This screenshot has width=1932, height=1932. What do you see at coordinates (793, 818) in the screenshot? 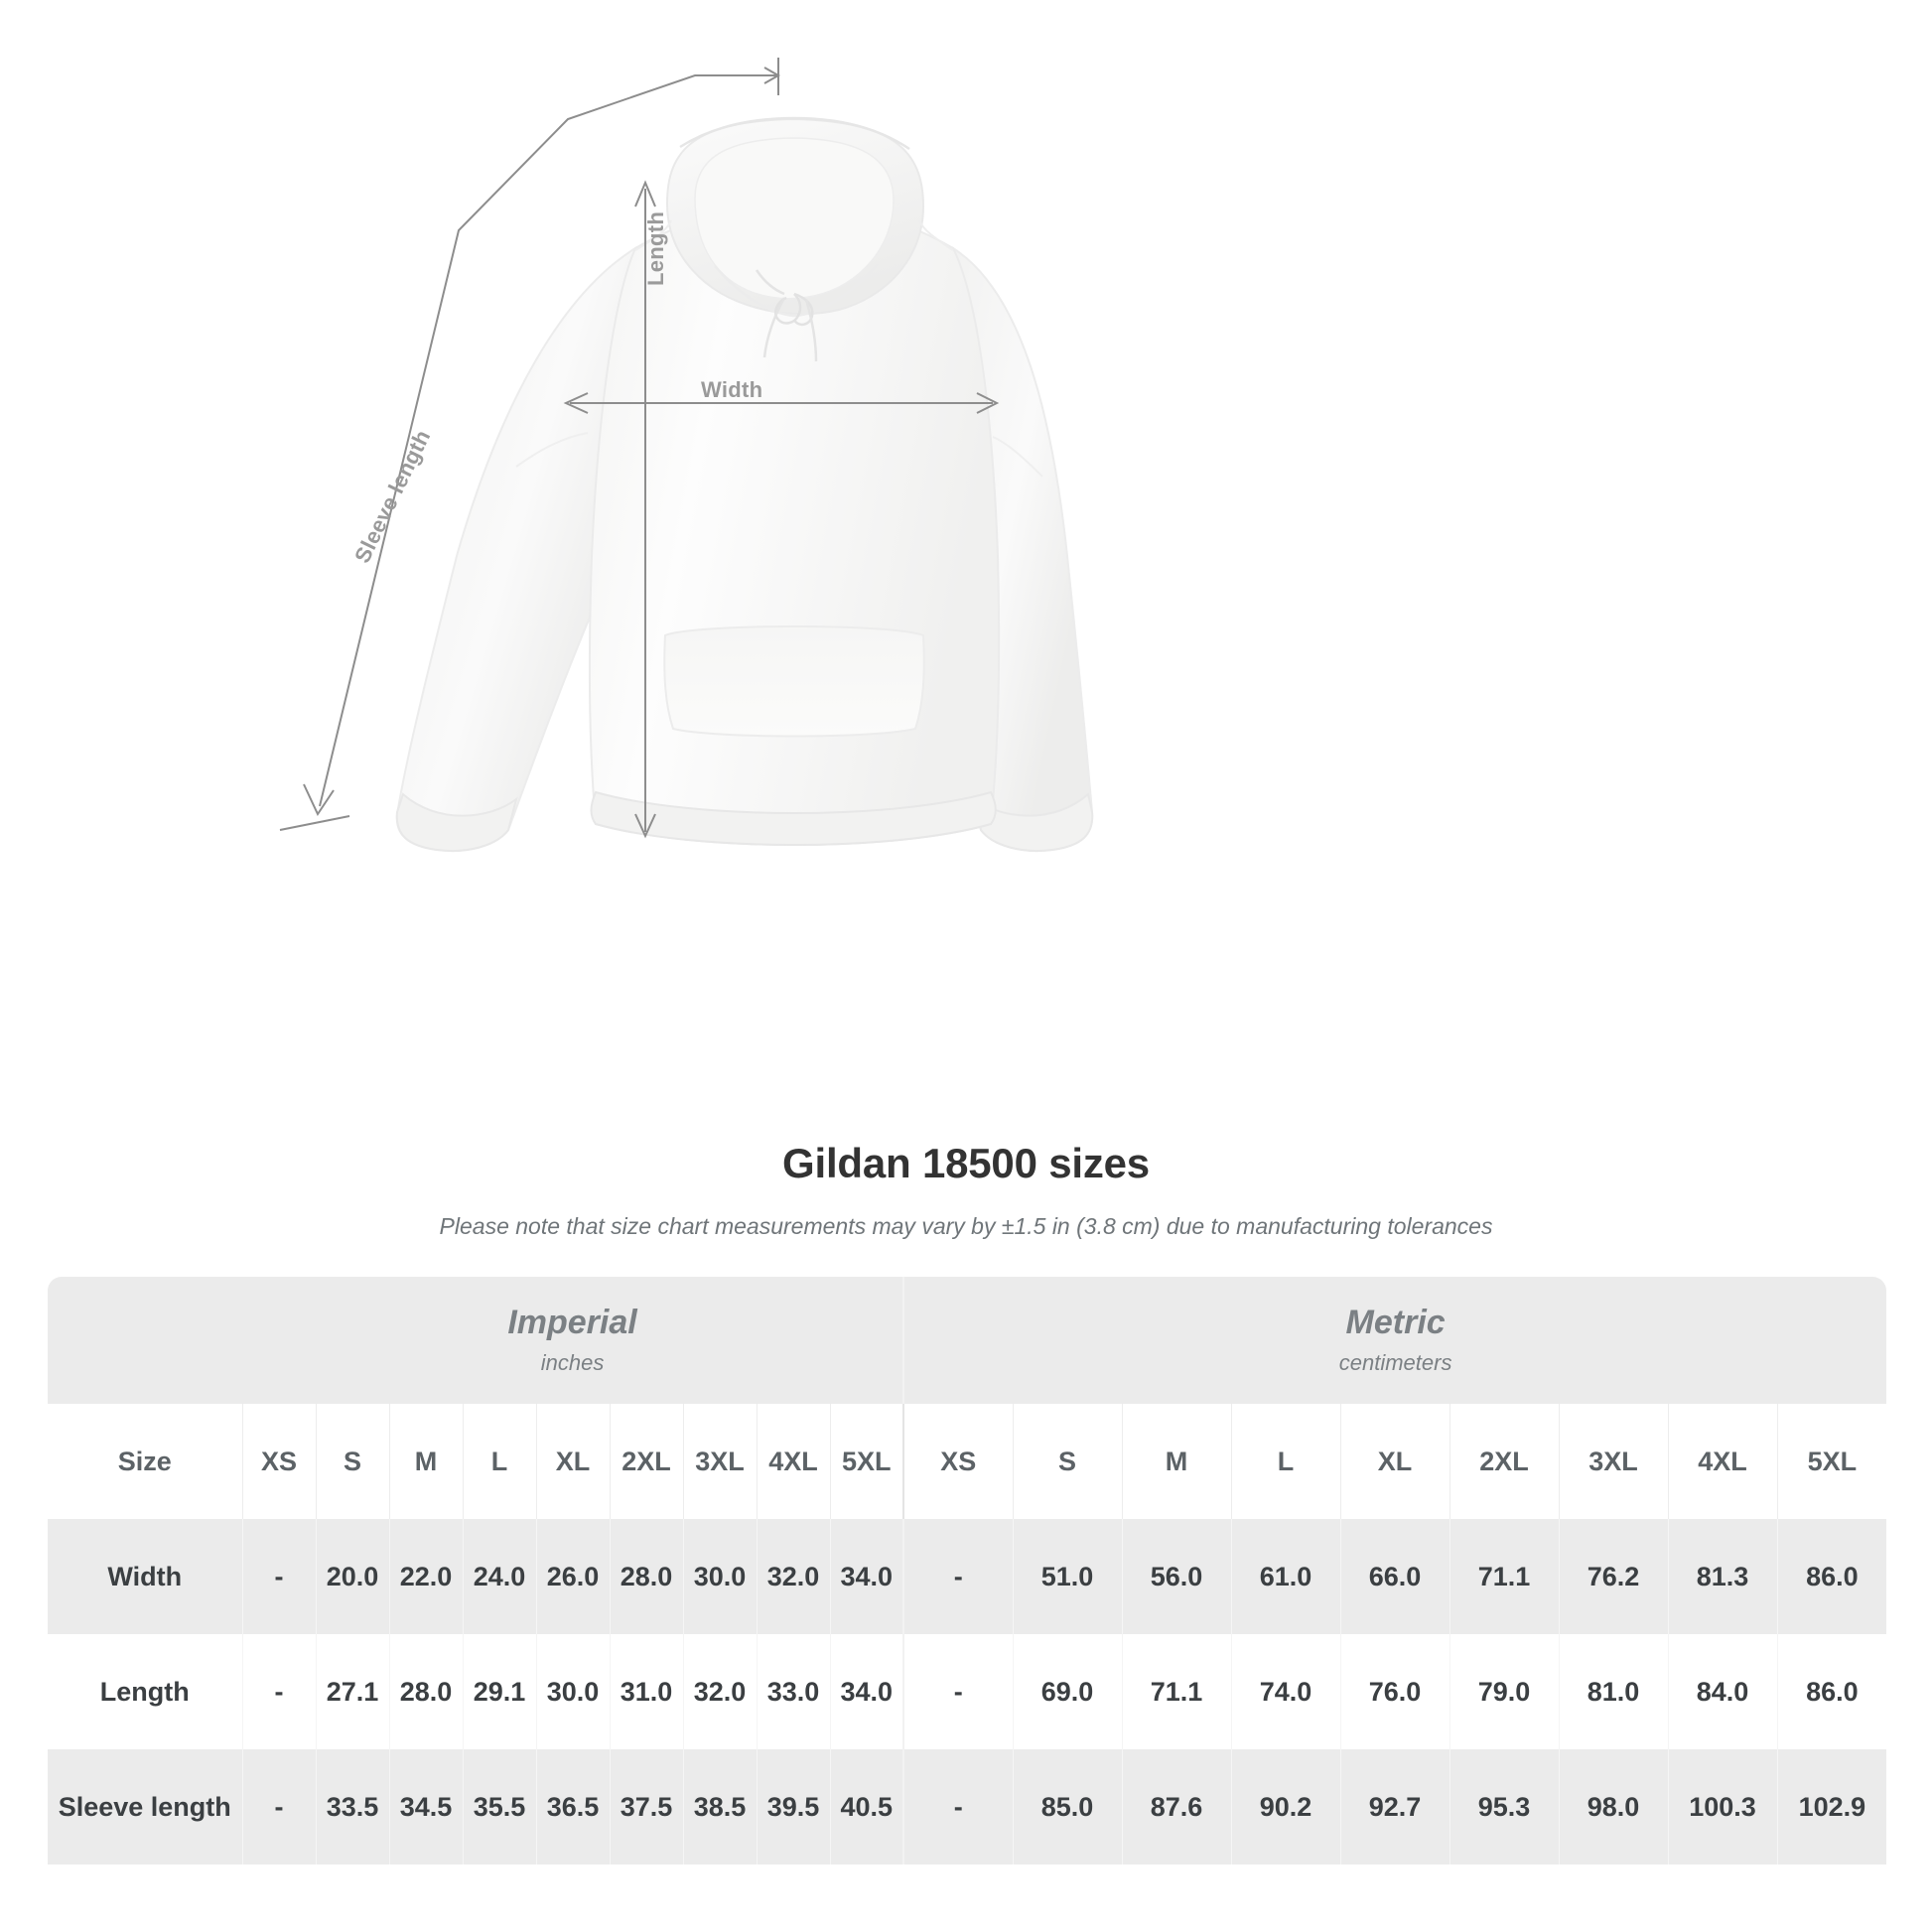
I see `bottom-hem` at bounding box center [793, 818].